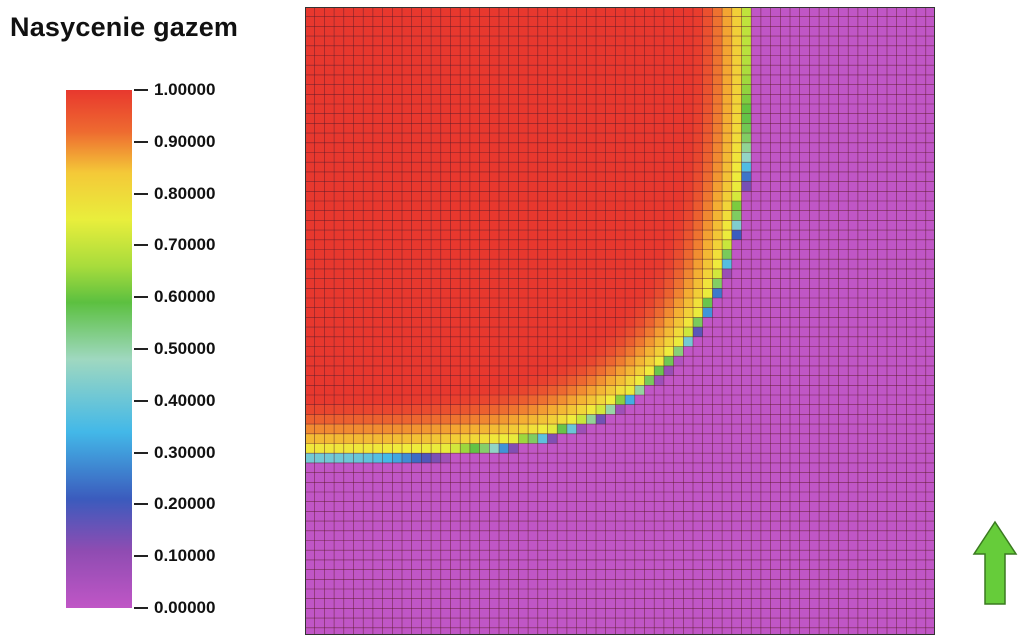  I want to click on scale-tick: 0.80000, so click(174, 194).